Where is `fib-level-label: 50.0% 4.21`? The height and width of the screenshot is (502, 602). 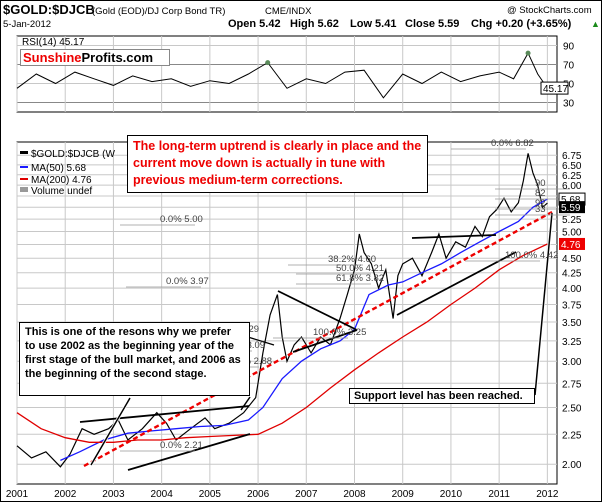 fib-level-label: 50.0% 4.21 is located at coordinates (360, 268).